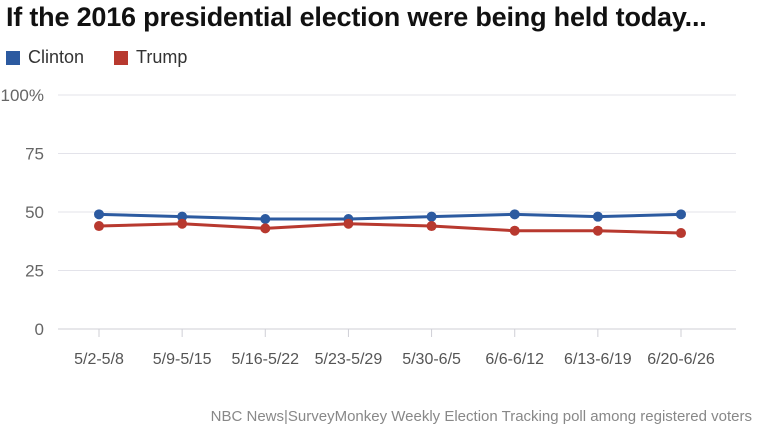 The image size is (760, 428). What do you see at coordinates (349, 359) in the screenshot?
I see `x-tick-label-3: 5/23-5/29` at bounding box center [349, 359].